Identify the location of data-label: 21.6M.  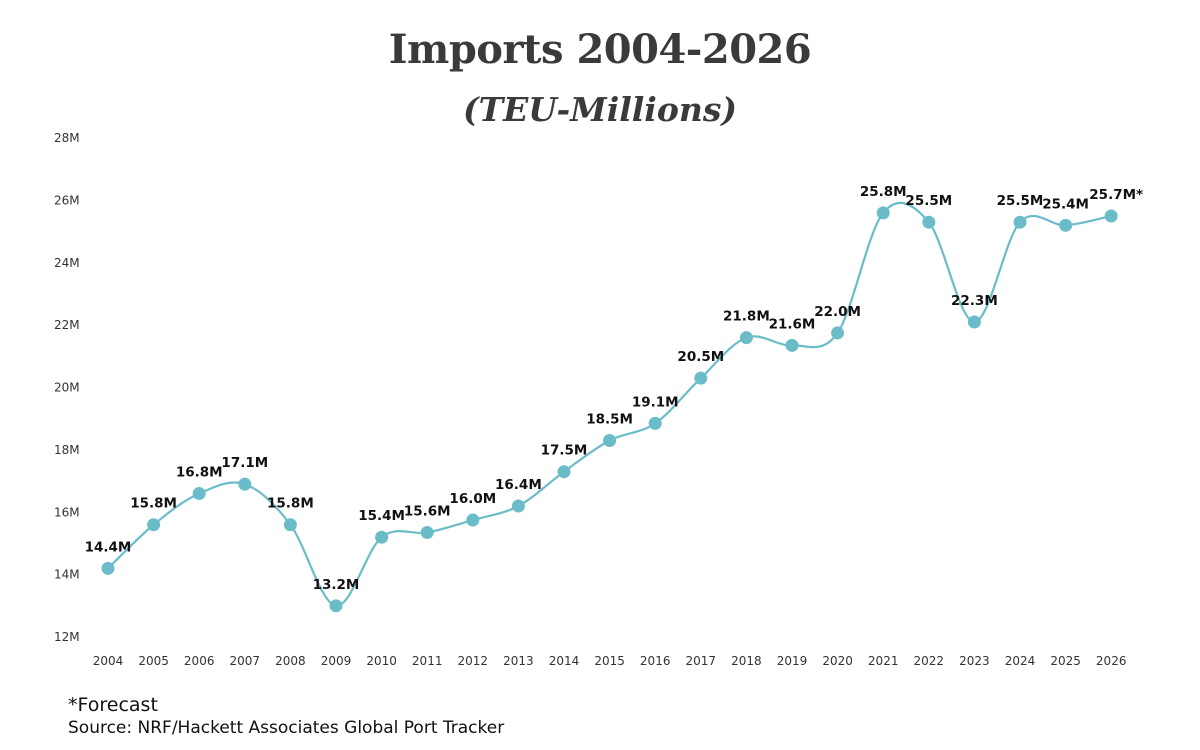
(792, 324).